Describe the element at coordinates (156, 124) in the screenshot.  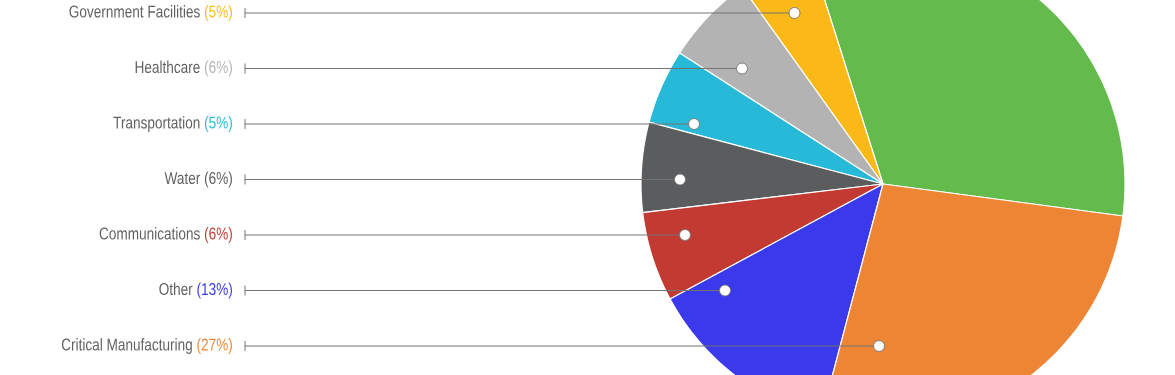
I see `slice-label: Transportation` at that location.